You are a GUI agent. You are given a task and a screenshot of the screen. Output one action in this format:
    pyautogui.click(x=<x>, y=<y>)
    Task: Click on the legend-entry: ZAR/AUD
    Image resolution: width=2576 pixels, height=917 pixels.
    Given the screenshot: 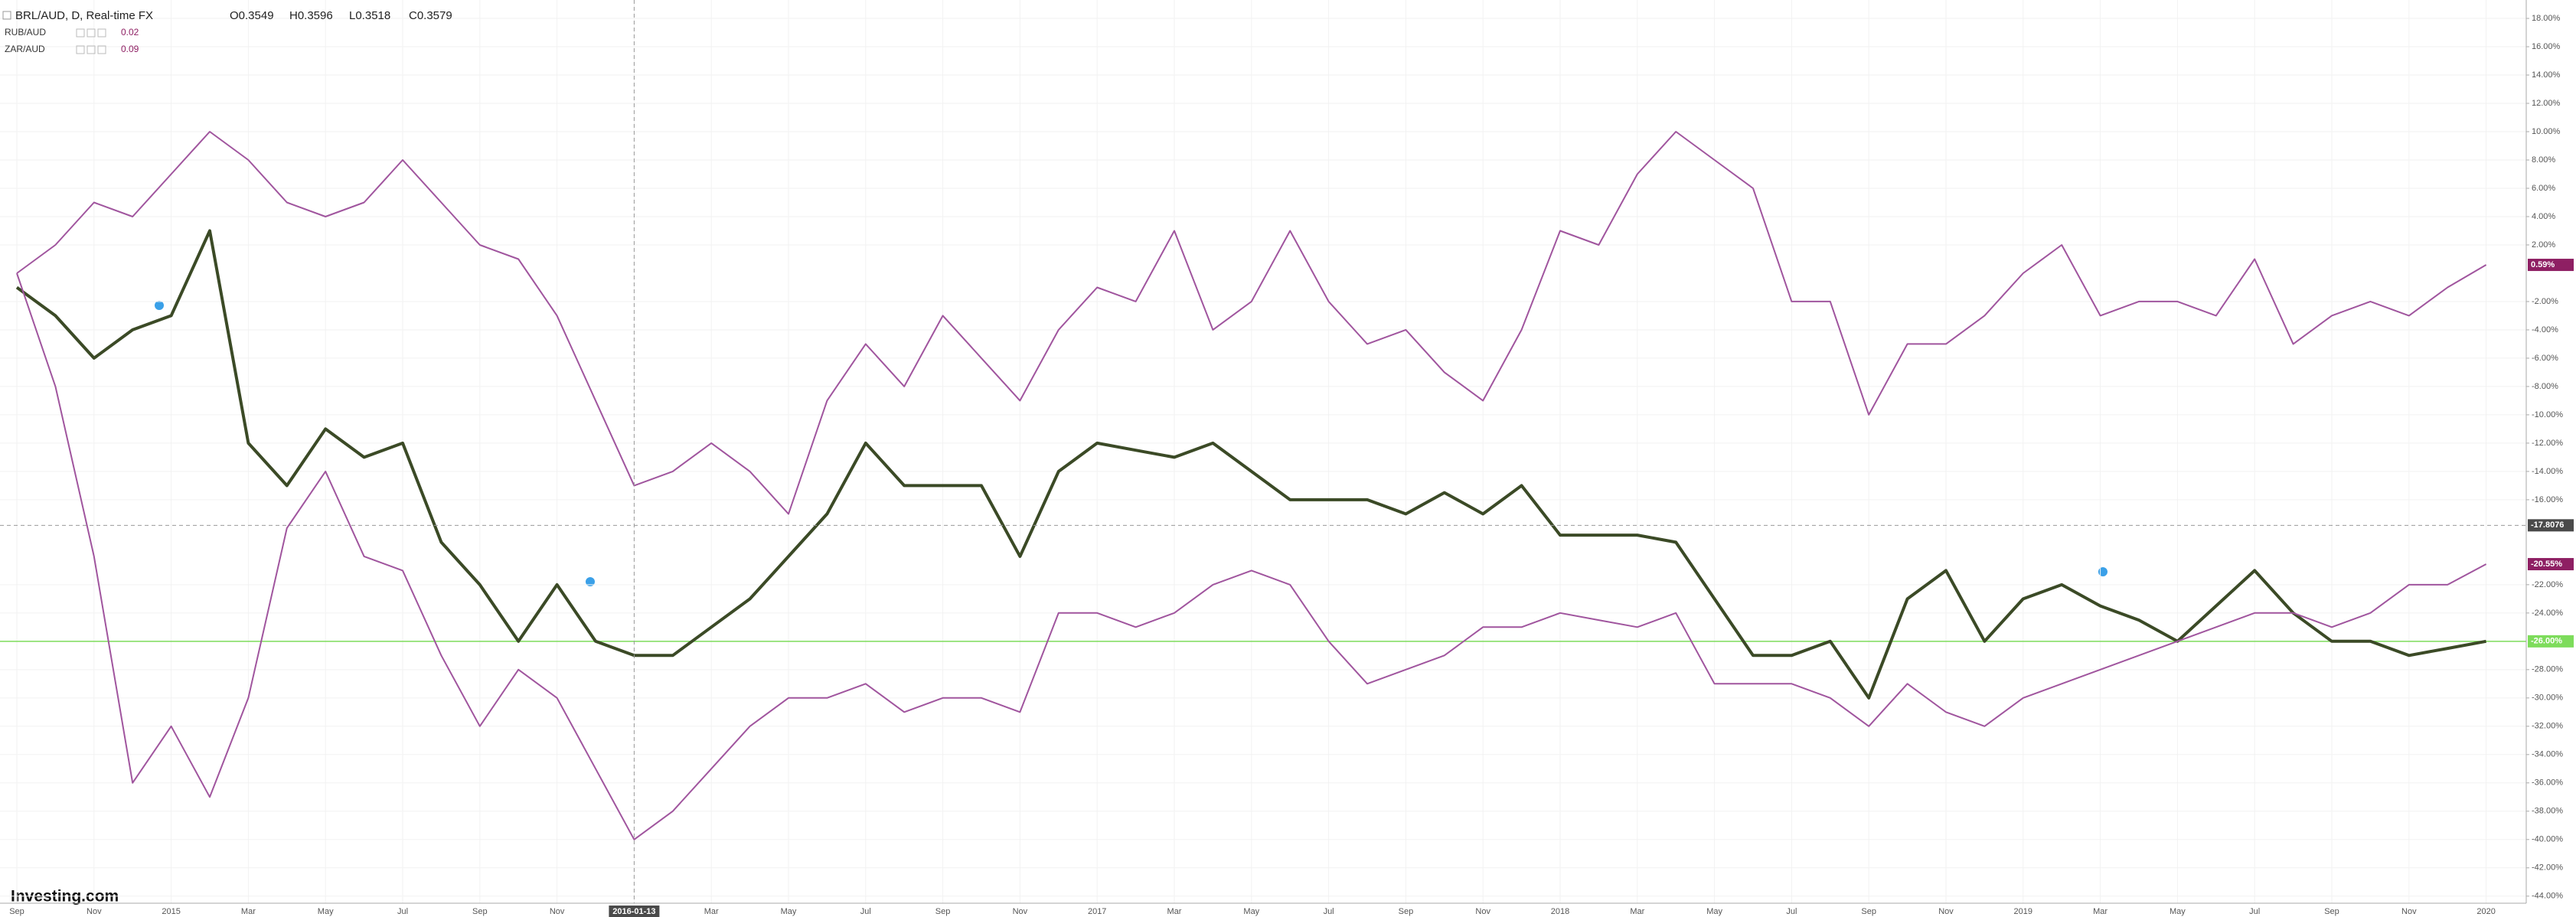 What is the action you would take?
    pyautogui.click(x=25, y=49)
    